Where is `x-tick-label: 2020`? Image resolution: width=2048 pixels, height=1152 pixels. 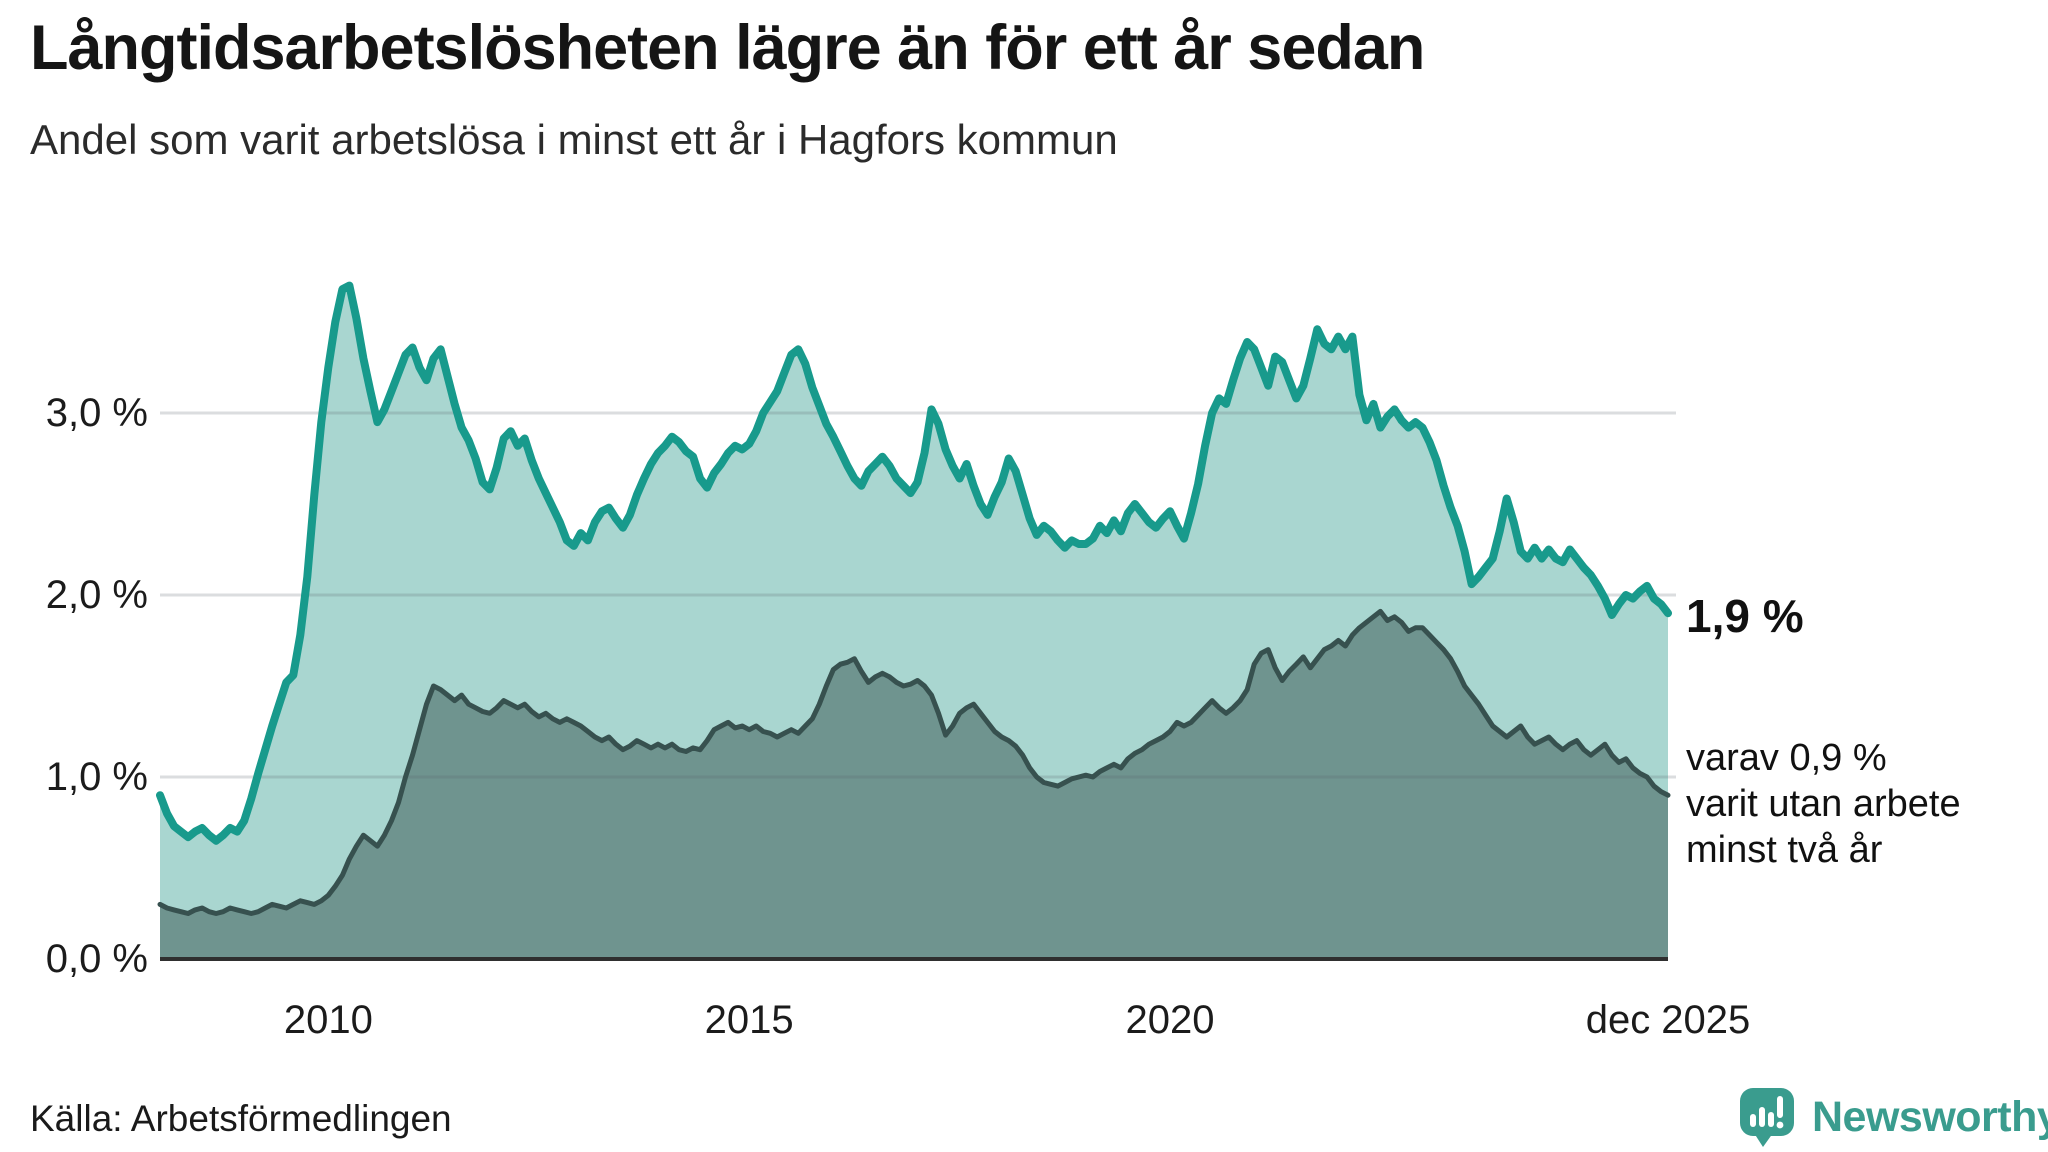
x-tick-label: 2020 is located at coordinates (1170, 1020).